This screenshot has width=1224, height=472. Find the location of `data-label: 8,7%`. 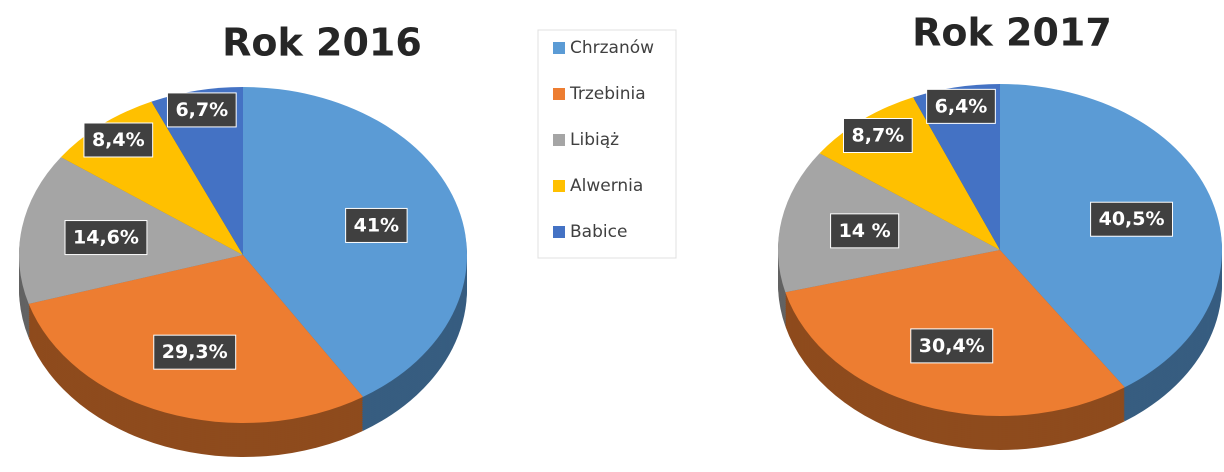

data-label: 8,7% is located at coordinates (878, 135).